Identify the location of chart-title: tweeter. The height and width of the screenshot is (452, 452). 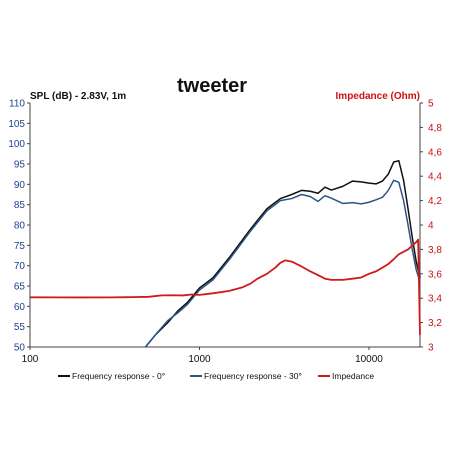
(212, 86).